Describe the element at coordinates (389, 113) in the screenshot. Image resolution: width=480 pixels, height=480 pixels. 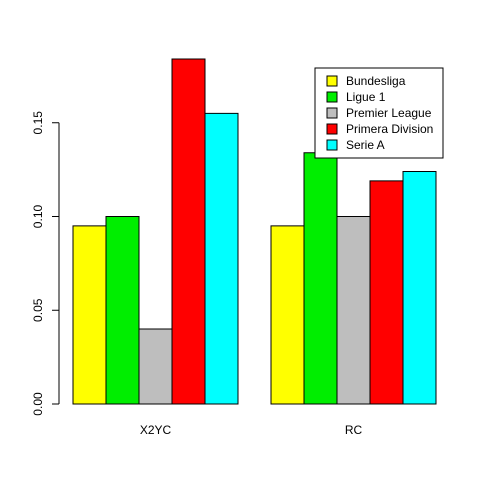
I see `legend-label: Premier League` at that location.